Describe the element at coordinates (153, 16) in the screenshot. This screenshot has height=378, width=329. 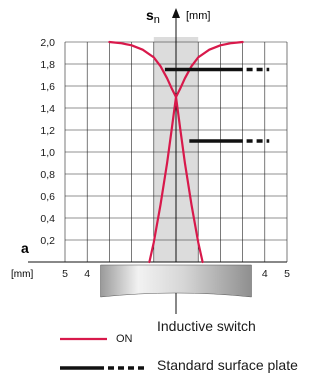
I see `y-axis-symbol: sn` at that location.